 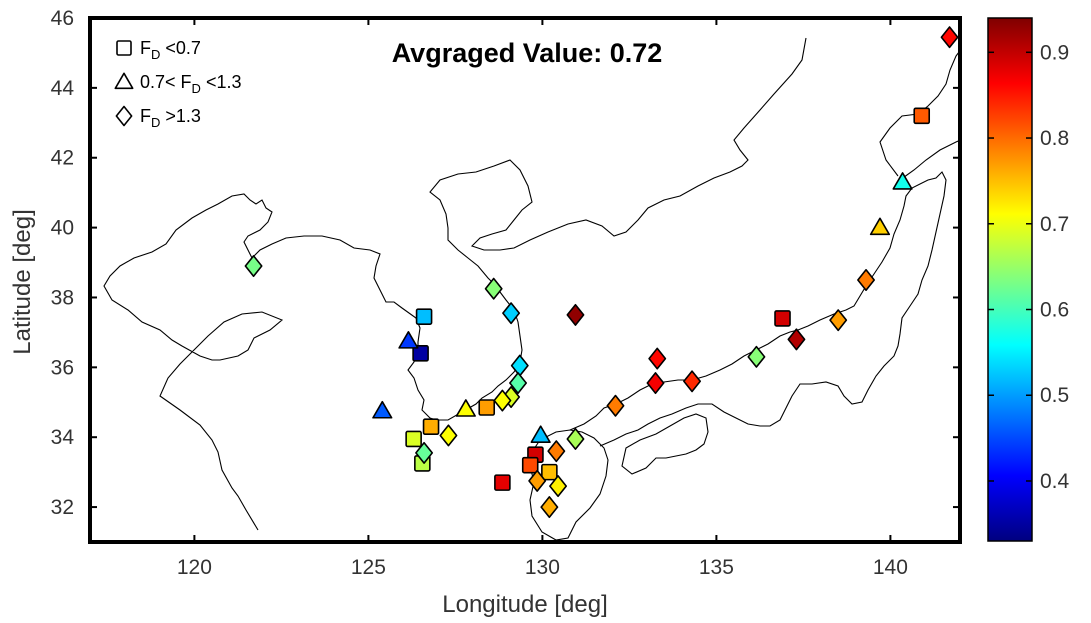 I want to click on colorbar-tick-label: 0.7, so click(x=1054, y=224).